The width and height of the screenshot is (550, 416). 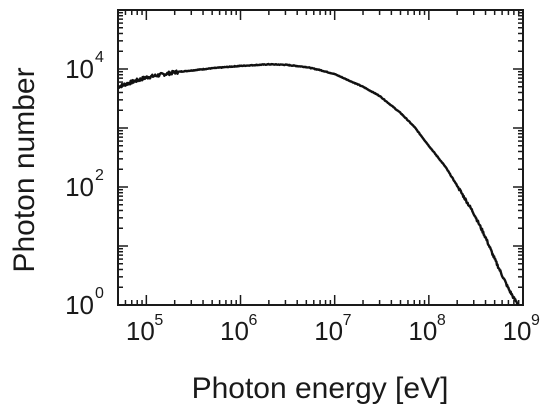 What do you see at coordinates (347, 320) in the screenshot?
I see `x-tick-exponent: 7` at bounding box center [347, 320].